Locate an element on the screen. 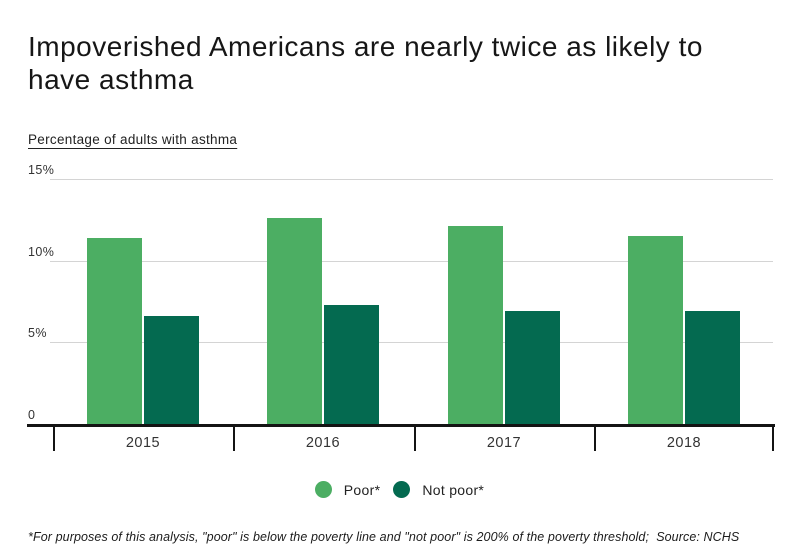 This screenshot has width=799, height=558. legend-label: Not poor* is located at coordinates (453, 489).